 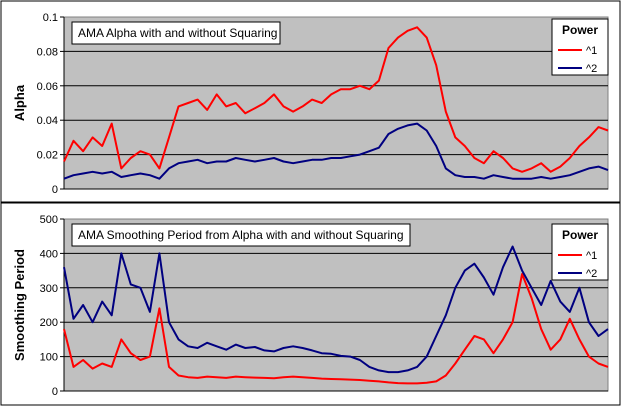 What do you see at coordinates (19, 102) in the screenshot?
I see `y-axis-label: Alpha` at bounding box center [19, 102].